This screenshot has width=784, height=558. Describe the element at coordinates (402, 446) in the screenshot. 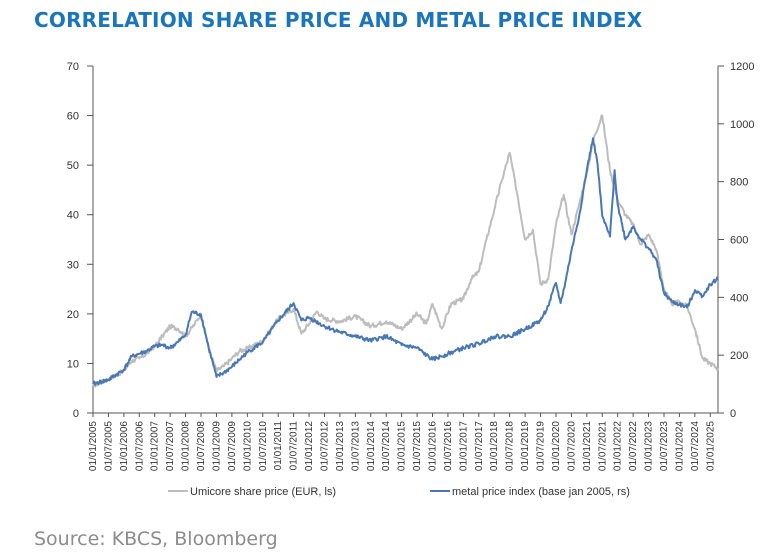

I see `x-tick-label: 01/01/2015` at that location.